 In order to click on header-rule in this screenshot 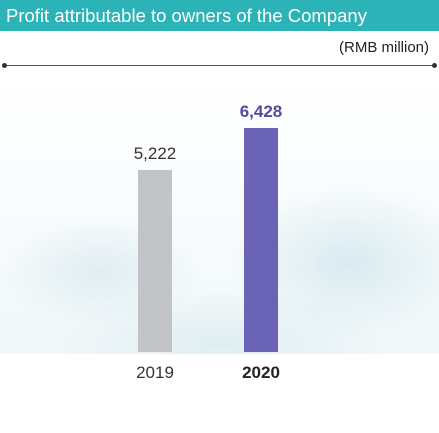, I will do `click(219, 65)`.